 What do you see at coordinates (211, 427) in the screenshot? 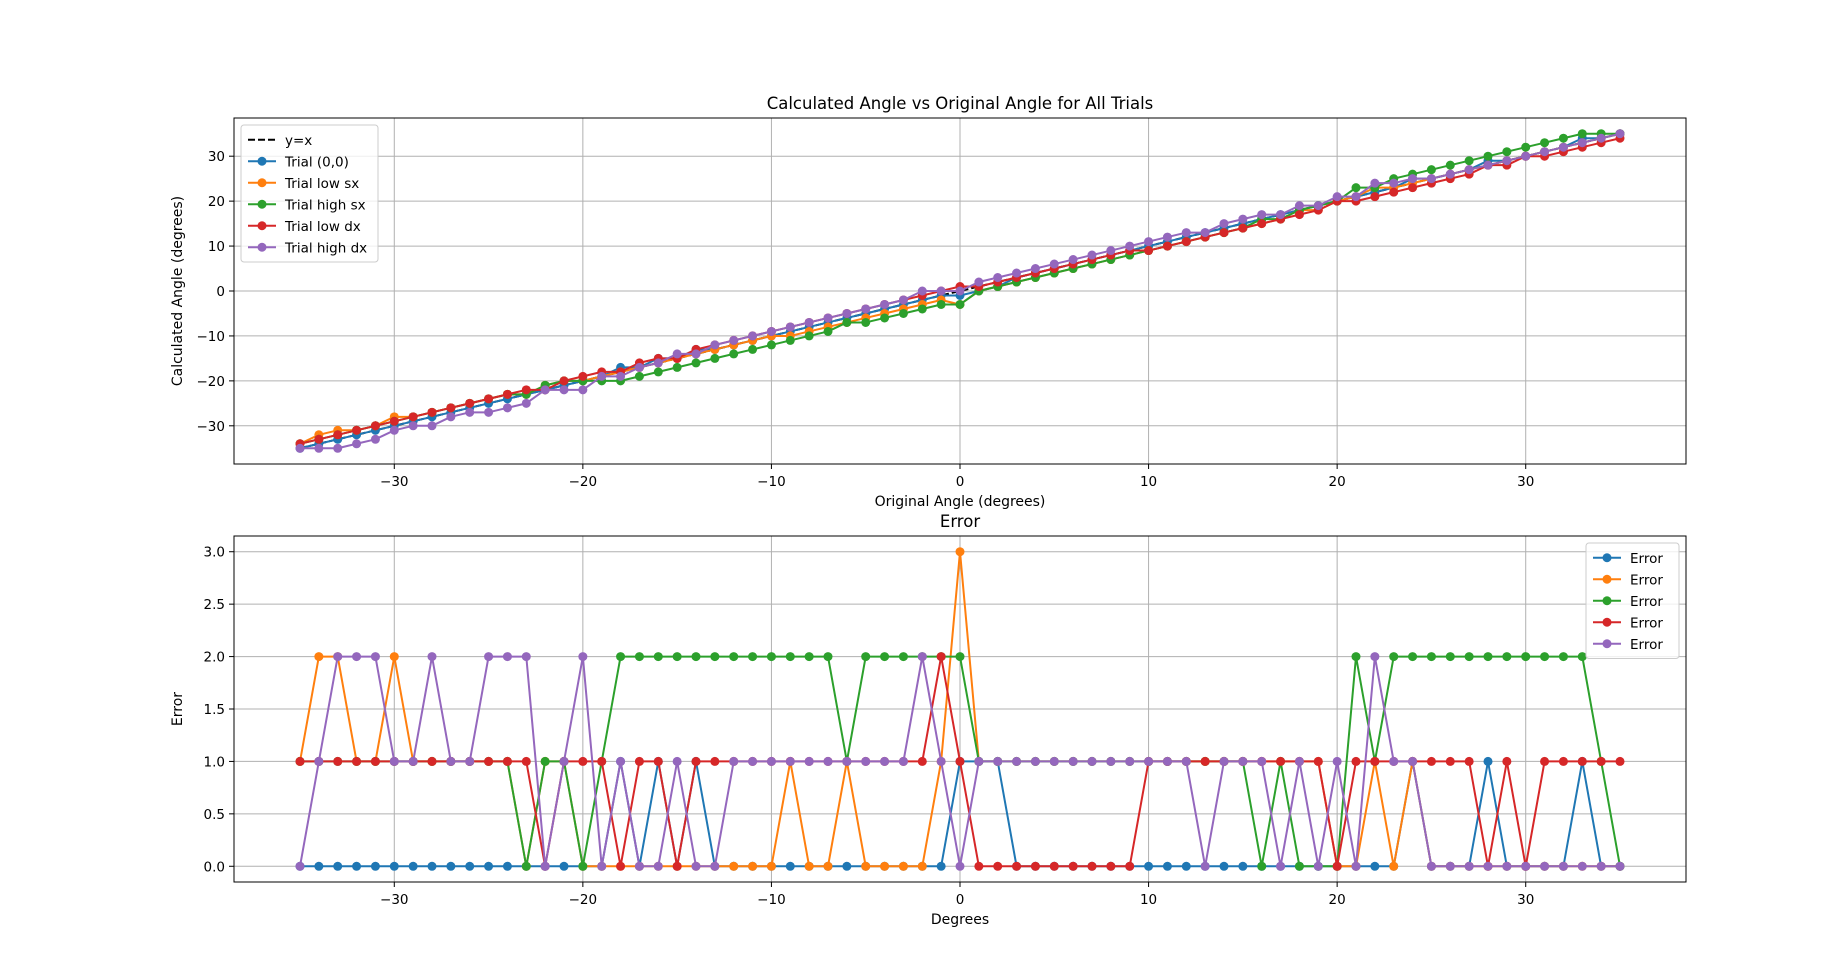
I see `y-tick-label: −30` at bounding box center [211, 427].